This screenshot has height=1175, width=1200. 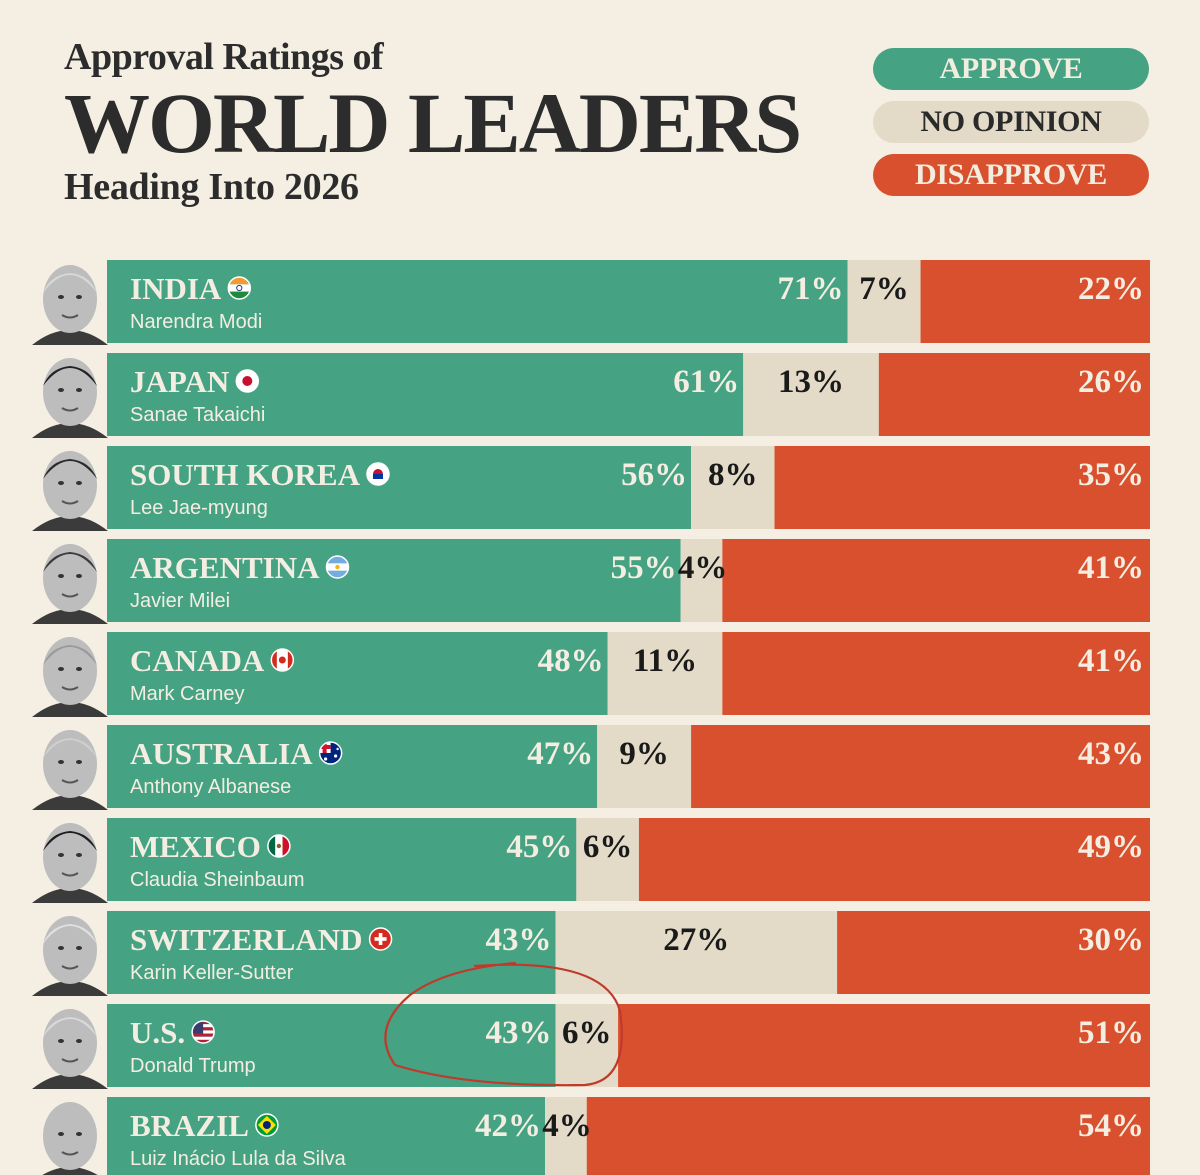 What do you see at coordinates (644, 568) in the screenshot?
I see `approve-value: 55%` at bounding box center [644, 568].